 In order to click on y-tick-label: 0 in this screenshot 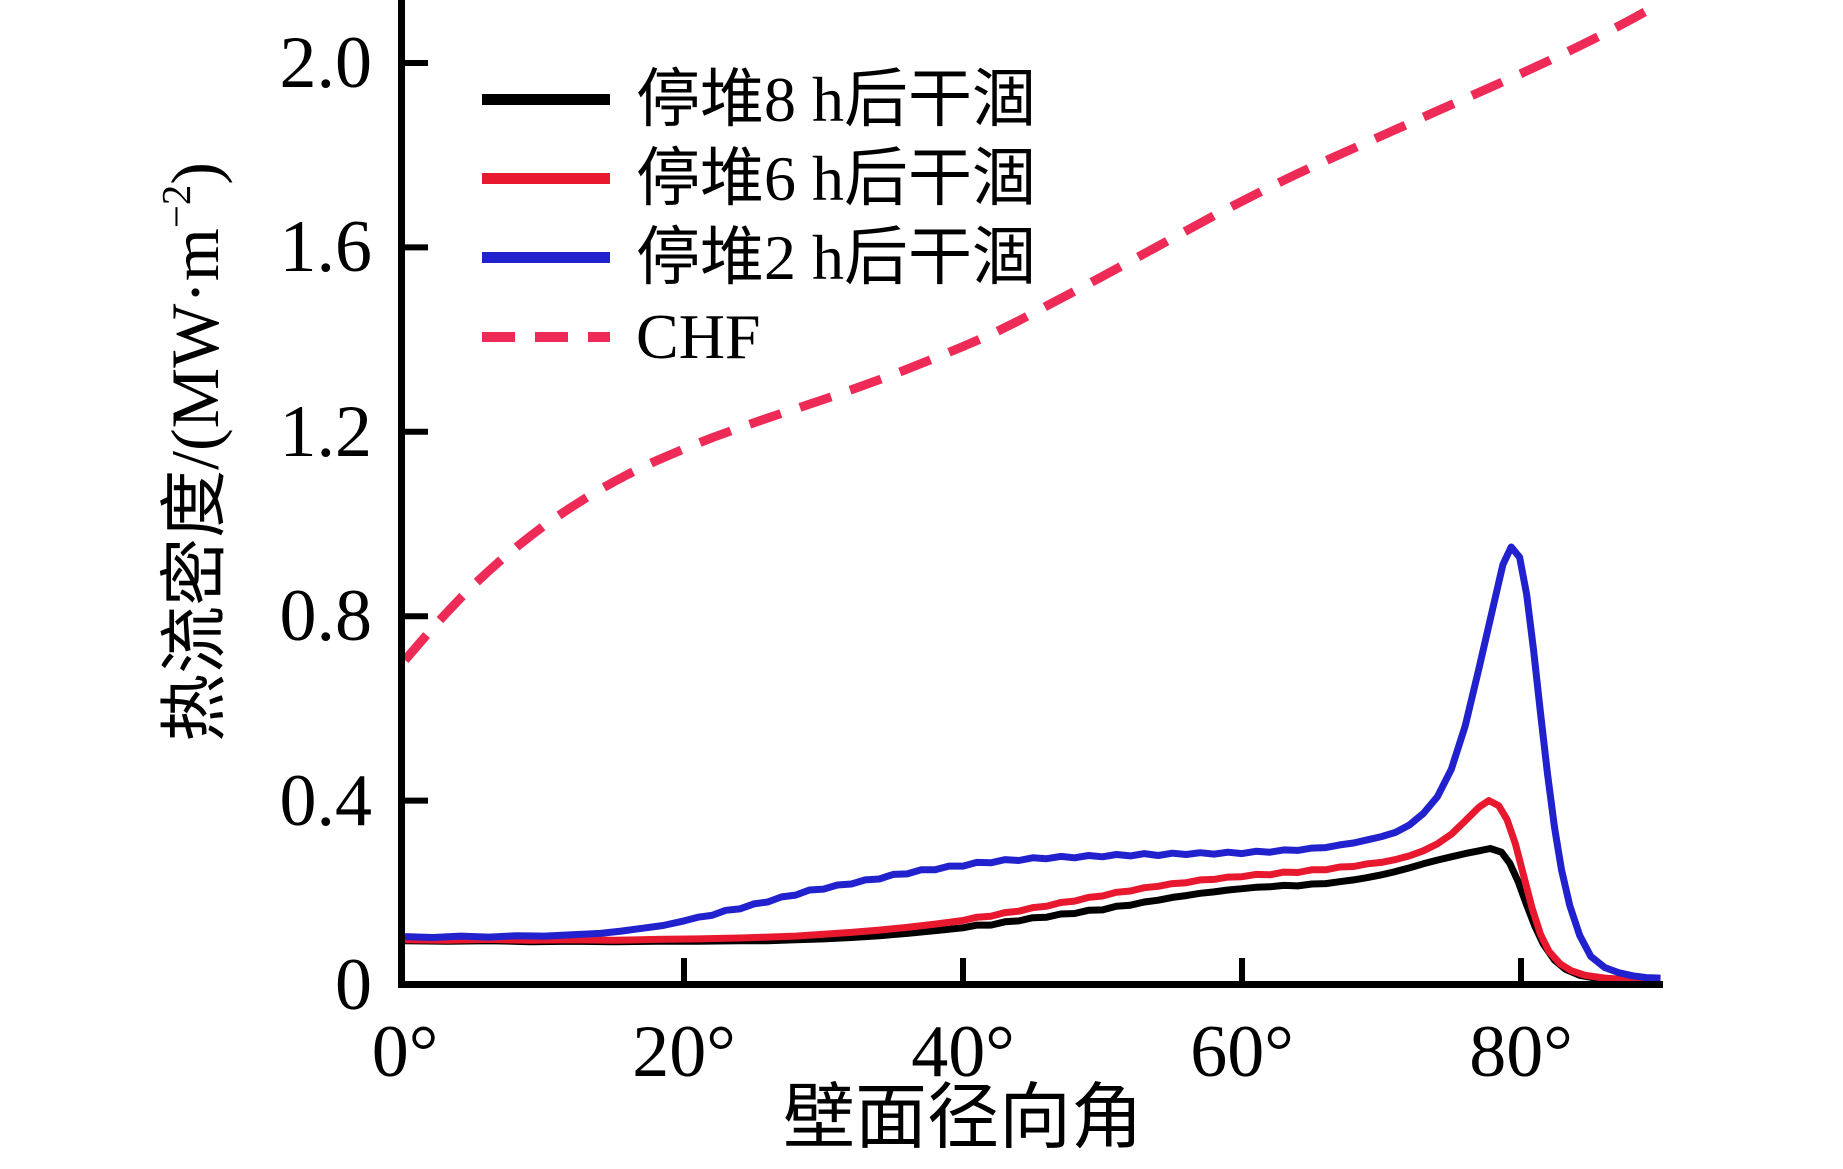, I will do `click(353, 985)`.